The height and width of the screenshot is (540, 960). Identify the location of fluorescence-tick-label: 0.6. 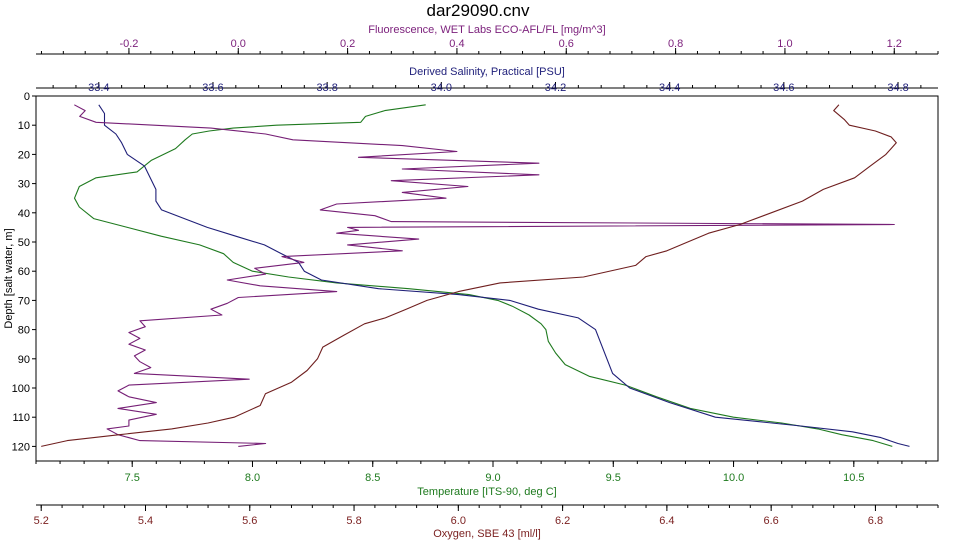
(566, 44).